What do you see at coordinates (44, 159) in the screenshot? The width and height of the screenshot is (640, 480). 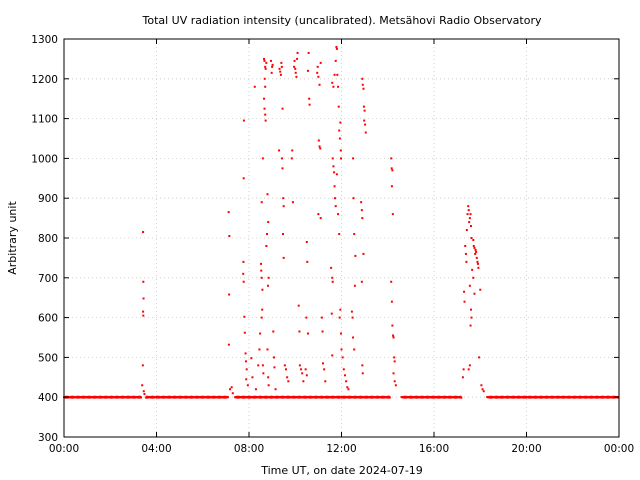 I see `y-tick-label: 1000` at bounding box center [44, 159].